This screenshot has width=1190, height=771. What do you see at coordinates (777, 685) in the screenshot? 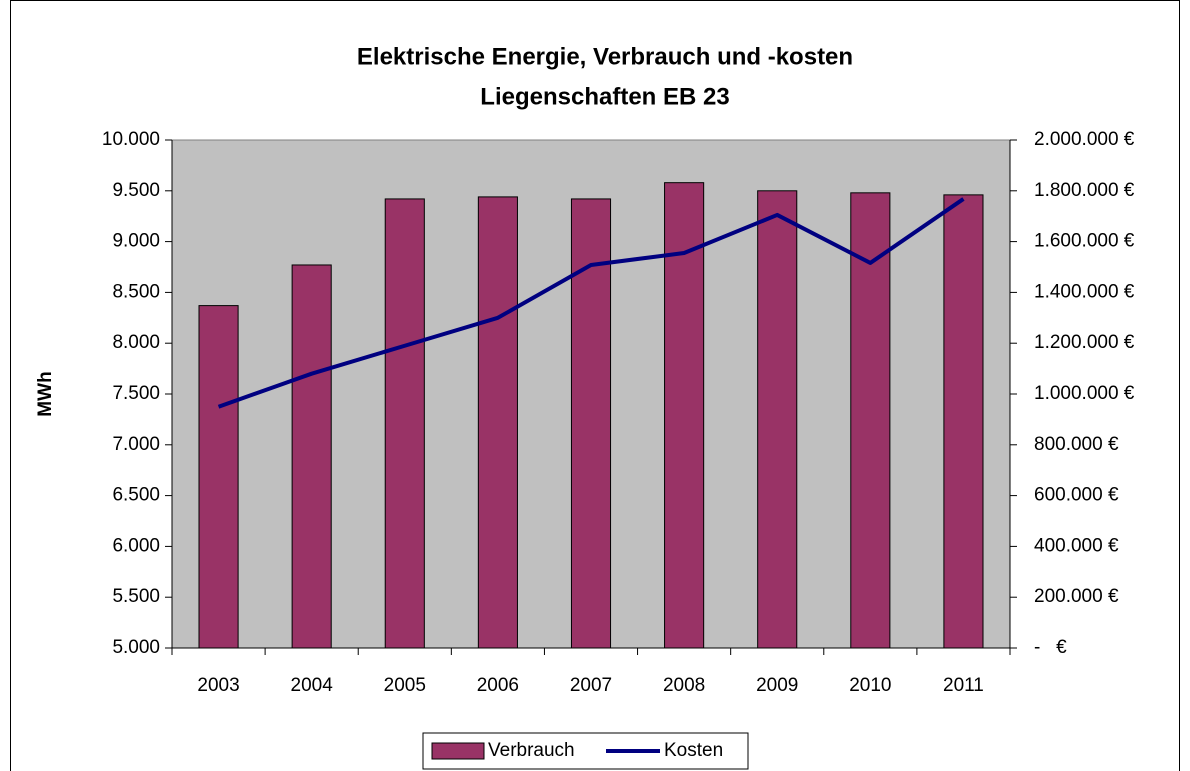
I see `x-tick-label: 2009` at bounding box center [777, 685].